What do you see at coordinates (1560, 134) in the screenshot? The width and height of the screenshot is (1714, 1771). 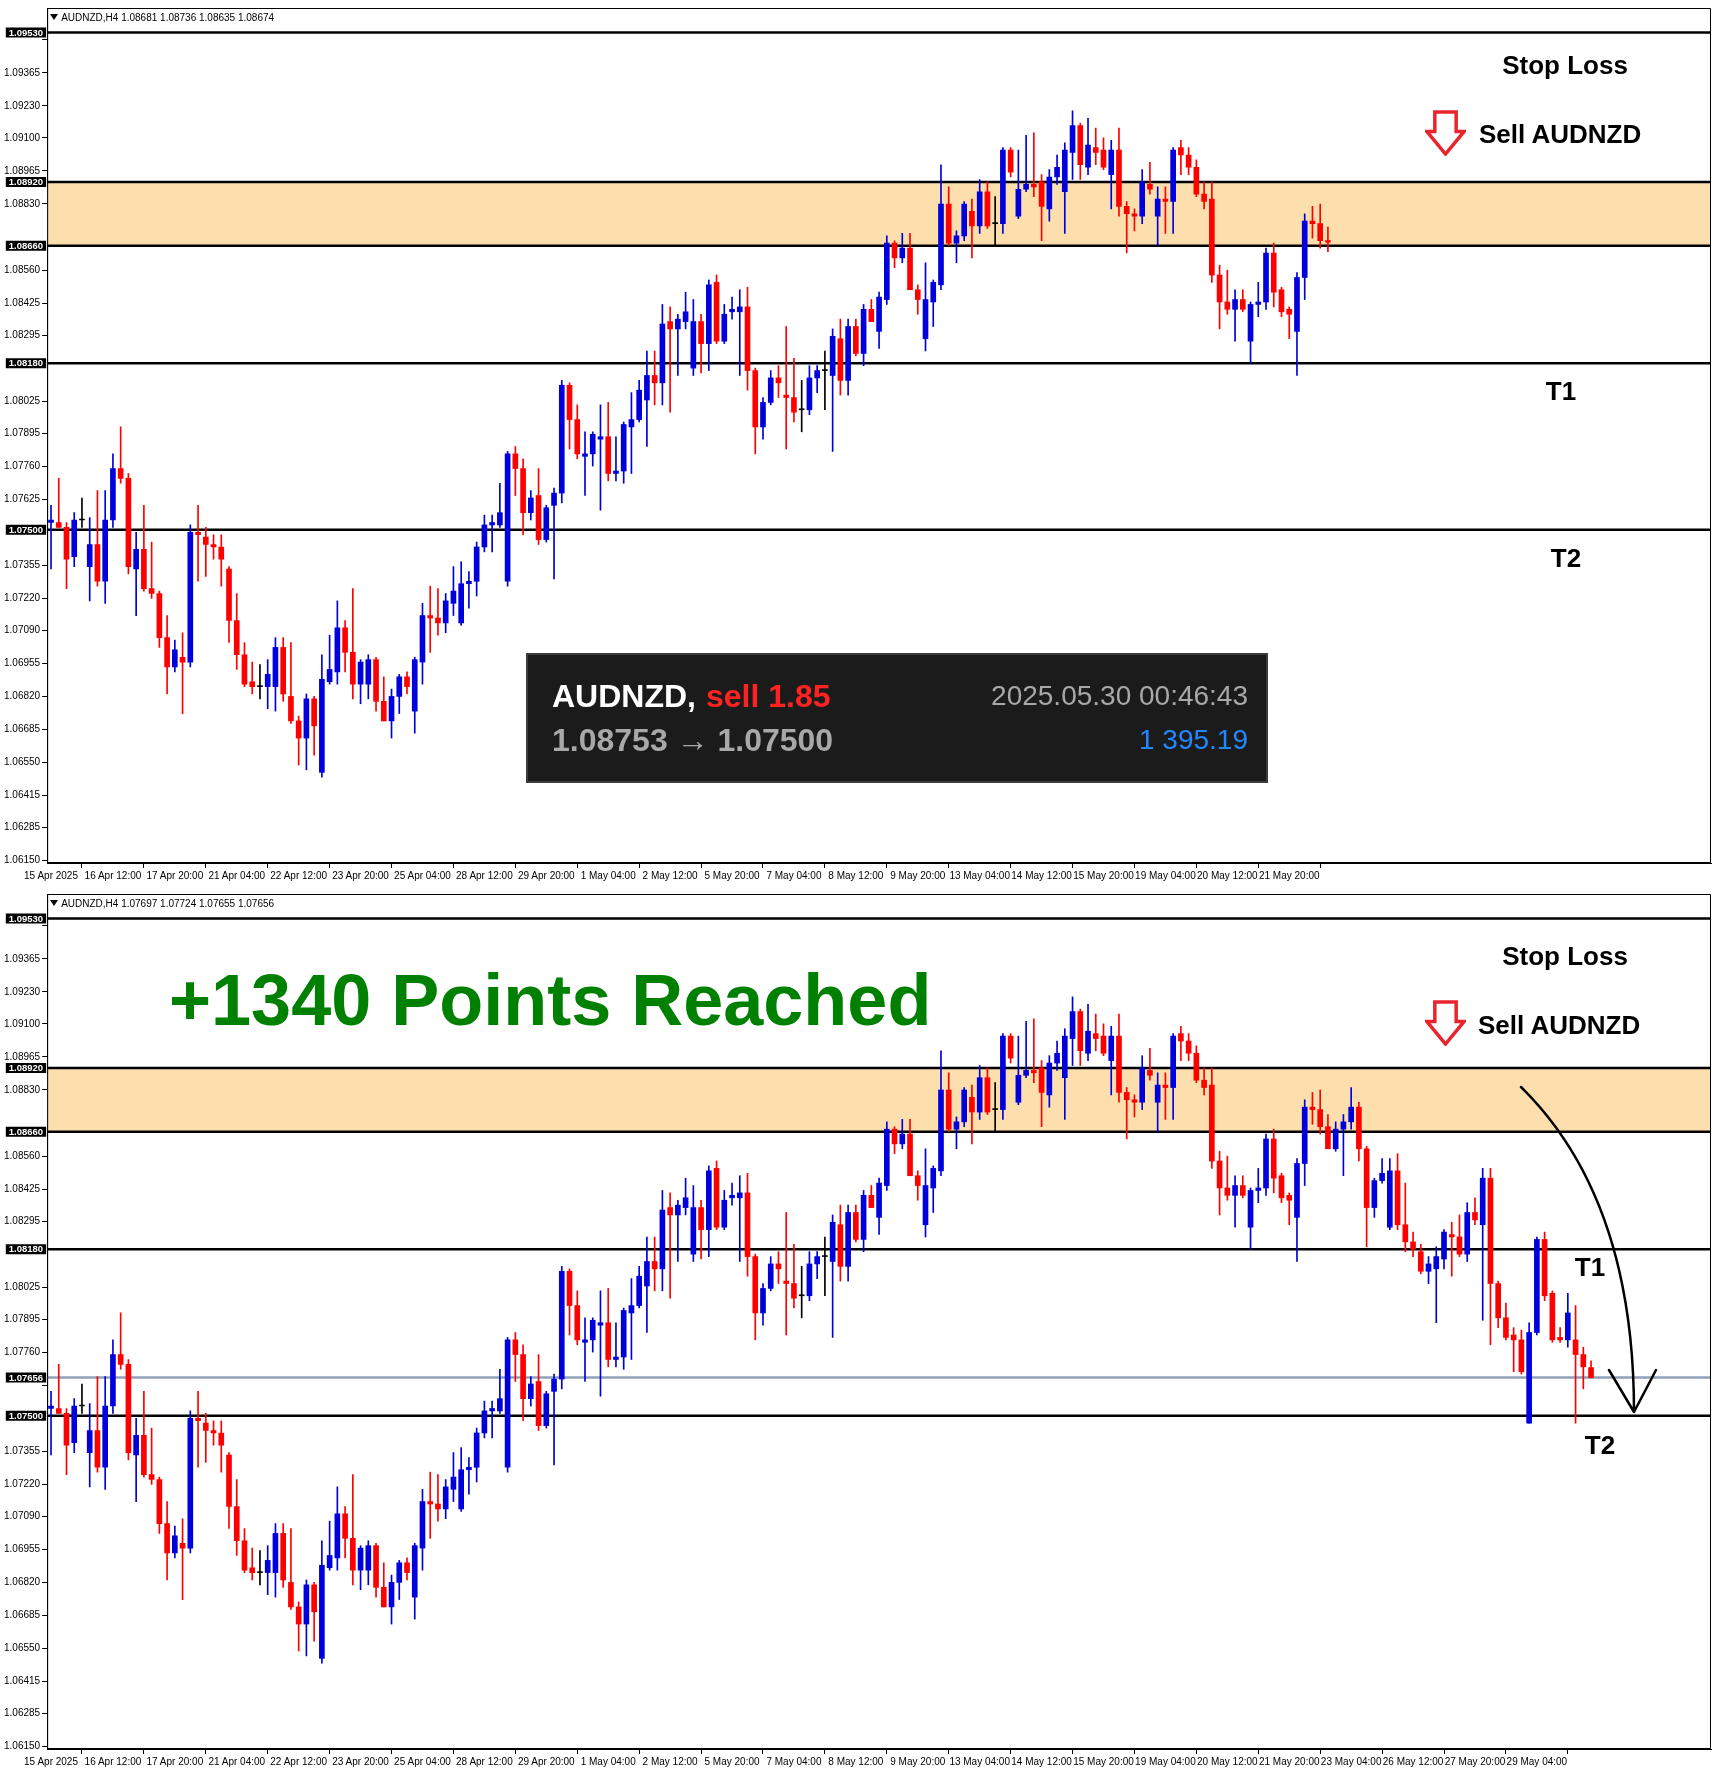 I see `text: Sell AUDNZD` at bounding box center [1560, 134].